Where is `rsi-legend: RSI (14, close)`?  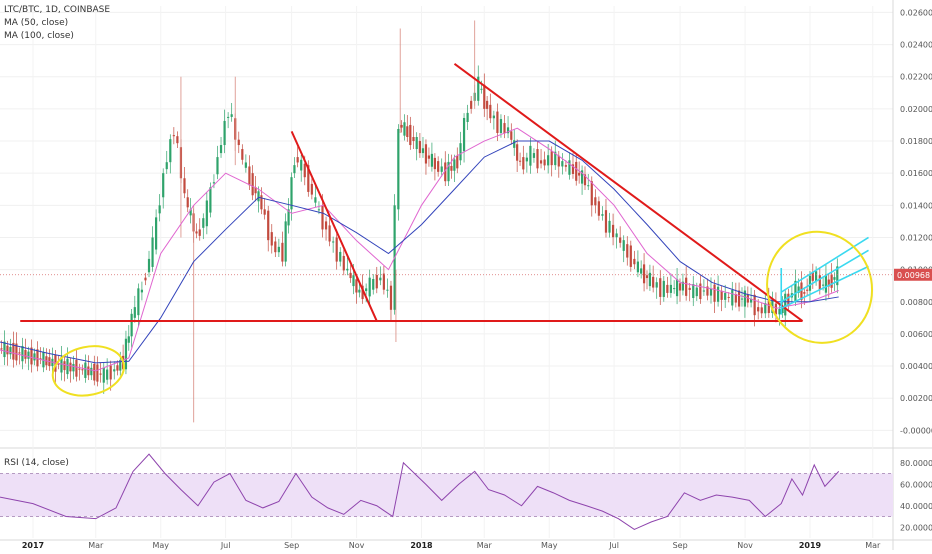 rsi-legend: RSI (14, close) is located at coordinates (36, 463).